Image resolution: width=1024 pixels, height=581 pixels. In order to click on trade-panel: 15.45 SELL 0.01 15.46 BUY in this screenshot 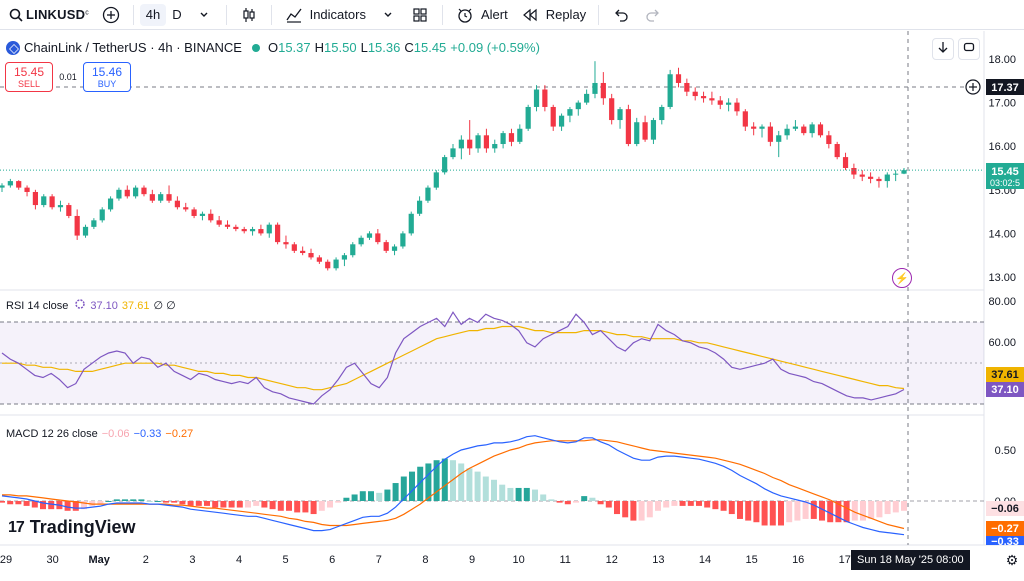, I will do `click(68, 77)`.